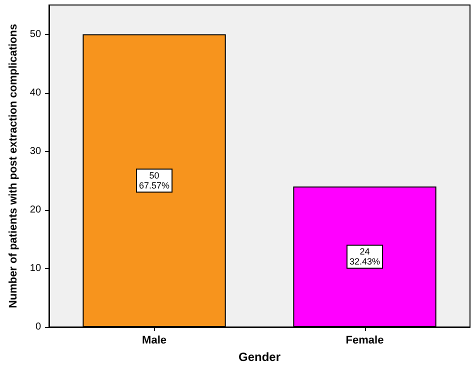 The width and height of the screenshot is (474, 368). Describe the element at coordinates (36, 92) in the screenshot. I see `y-tick-label: 40` at that location.